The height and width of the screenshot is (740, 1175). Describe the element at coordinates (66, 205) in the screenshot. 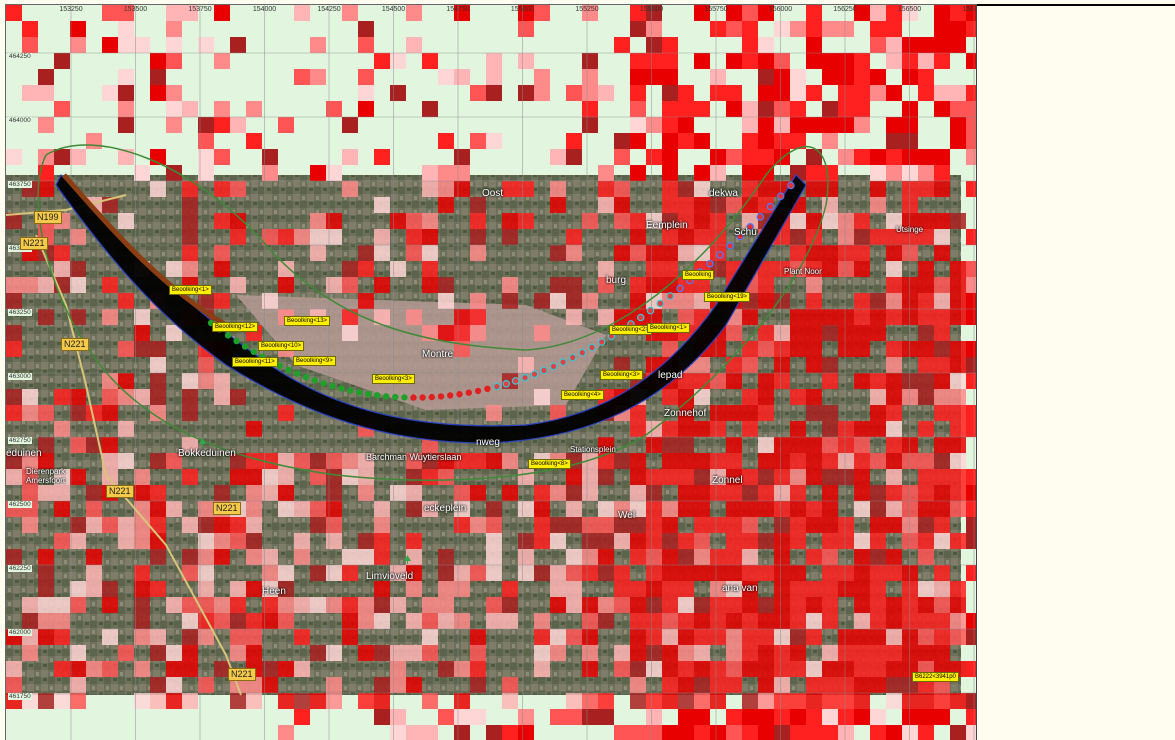

I see `road-n199` at that location.